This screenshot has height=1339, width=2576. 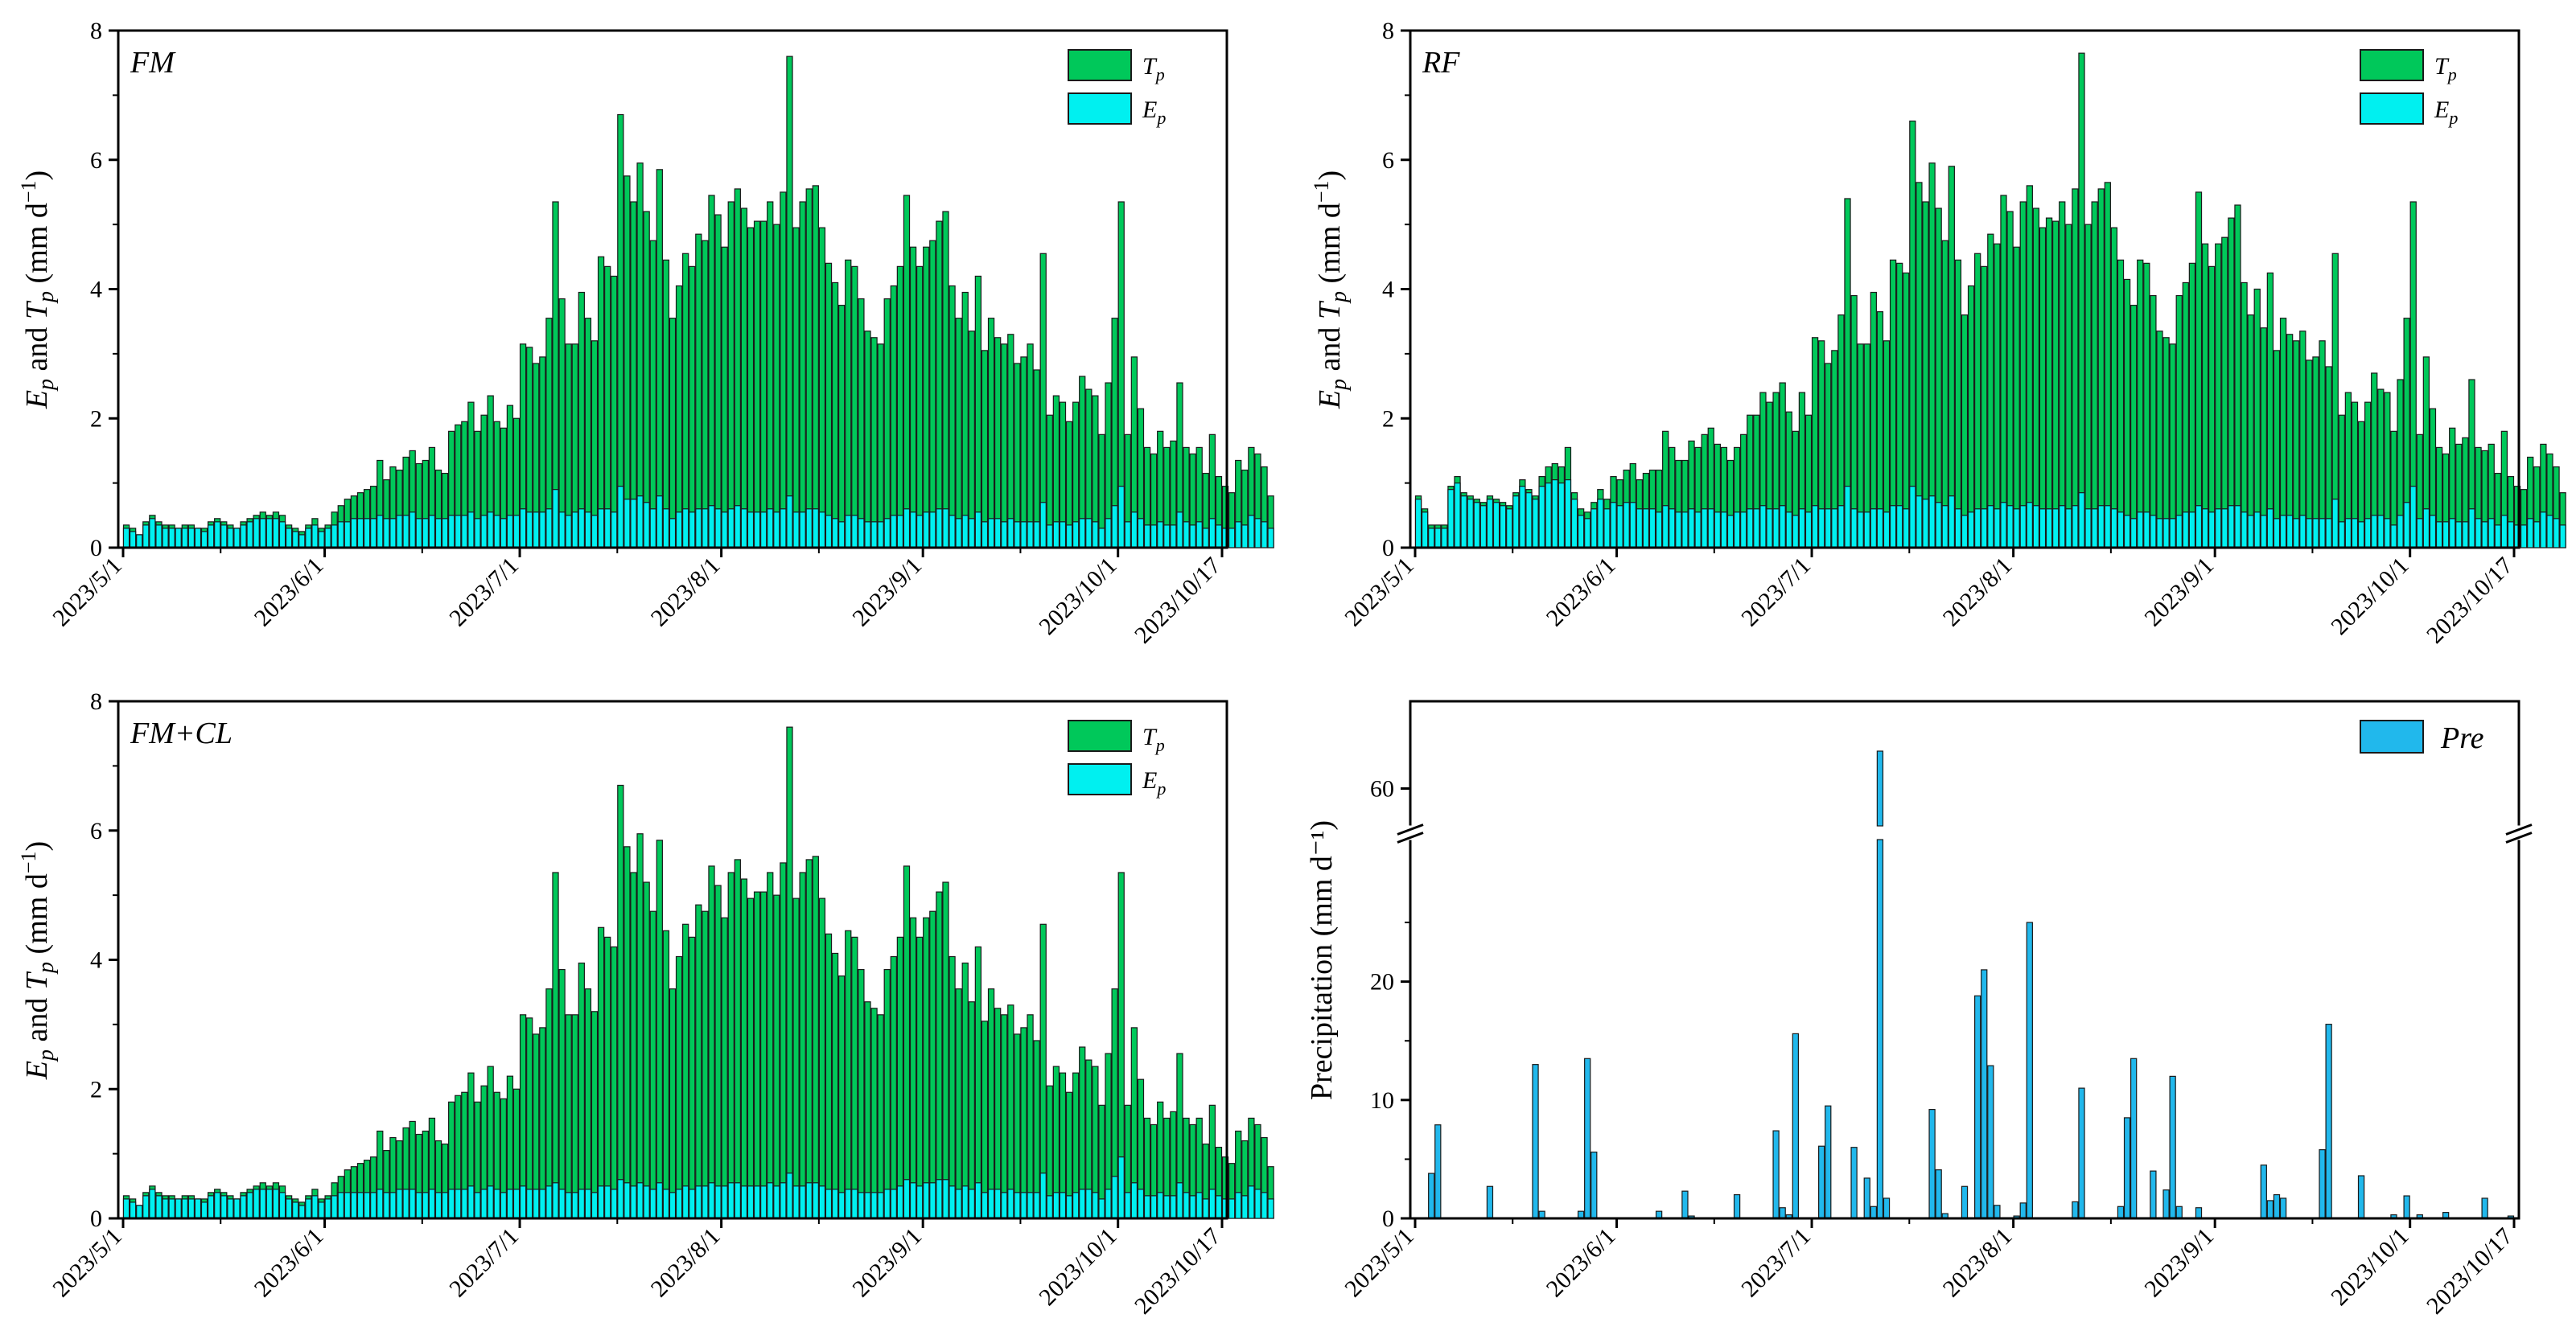 I want to click on rf-legend-tp-label: Tp, so click(x=2445, y=68).